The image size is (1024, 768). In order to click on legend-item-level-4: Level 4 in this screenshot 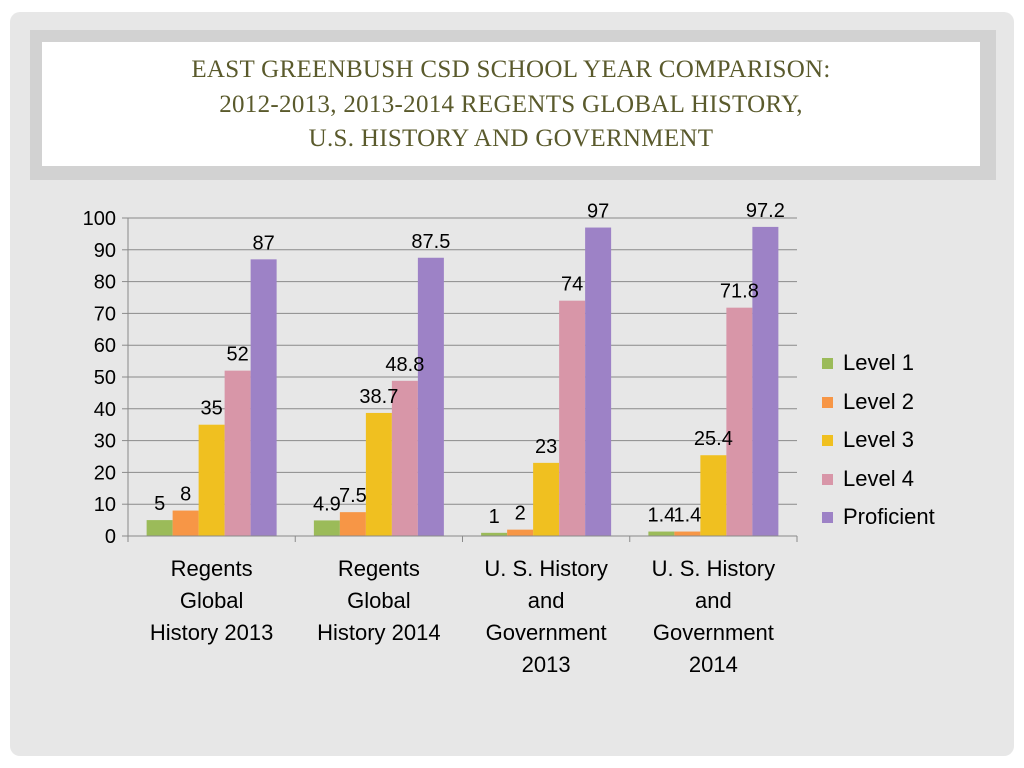, I will do `click(868, 479)`.